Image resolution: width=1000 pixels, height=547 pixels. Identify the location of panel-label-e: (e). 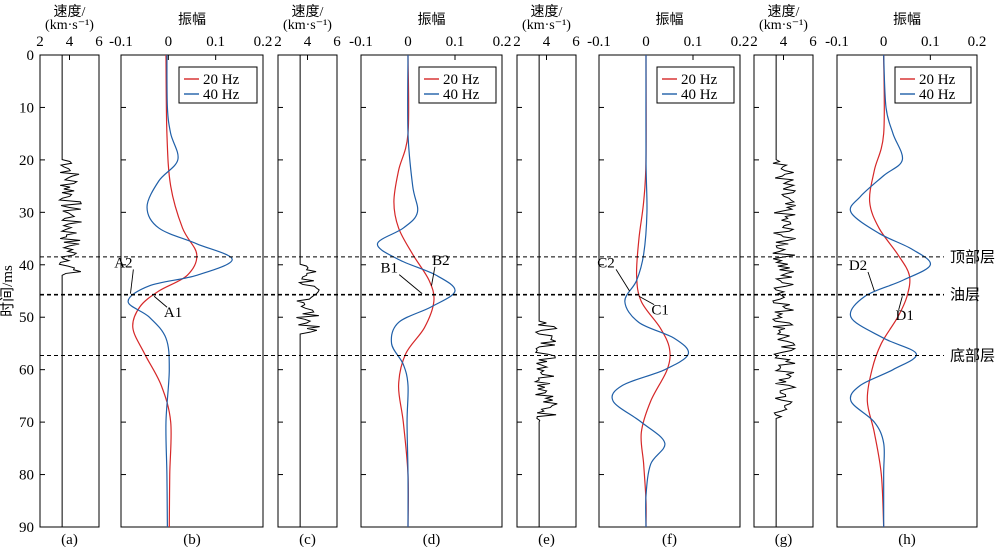
(546, 539).